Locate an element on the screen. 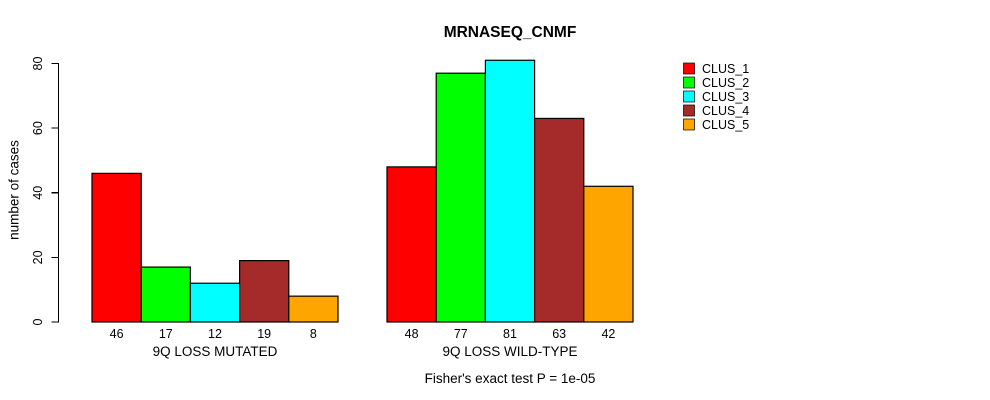 This screenshot has width=990, height=400. legend-label: CLUS_4 is located at coordinates (725, 111).